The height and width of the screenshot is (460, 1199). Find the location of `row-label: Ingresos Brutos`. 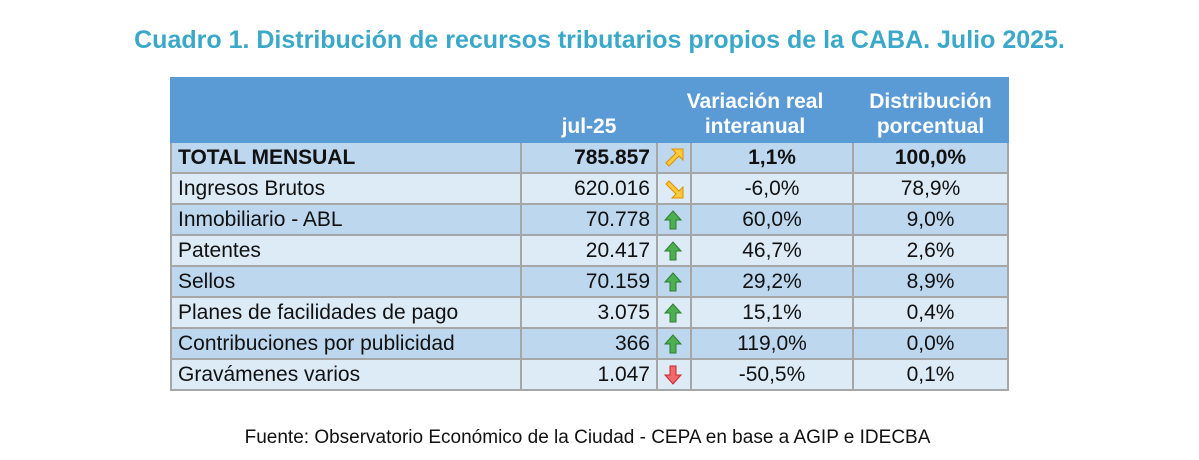

row-label: Ingresos Brutos is located at coordinates (346, 188).